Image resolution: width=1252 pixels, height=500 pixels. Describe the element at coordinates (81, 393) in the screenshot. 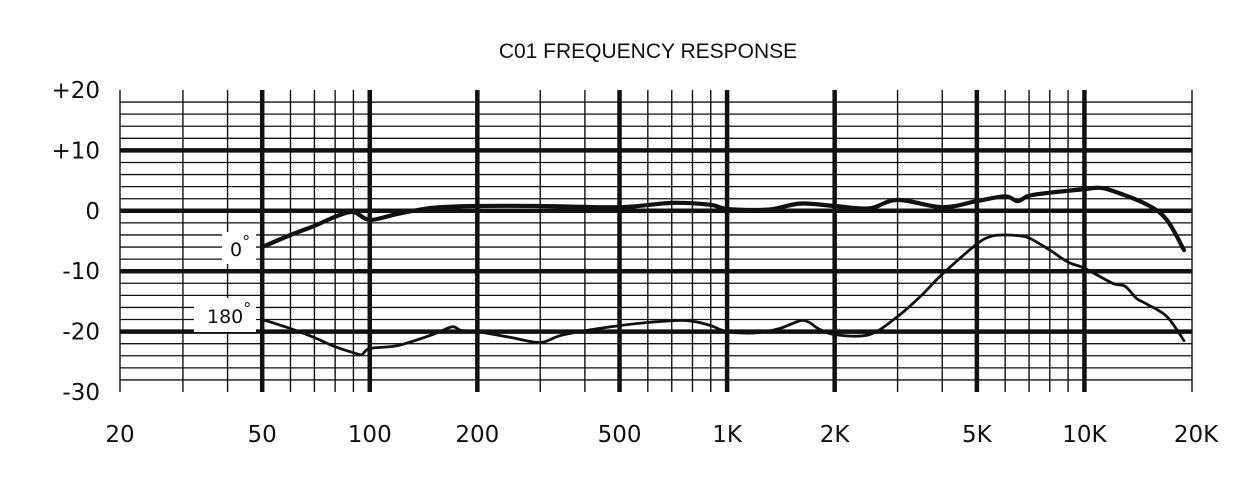

I see `y-tick-label: -30` at that location.